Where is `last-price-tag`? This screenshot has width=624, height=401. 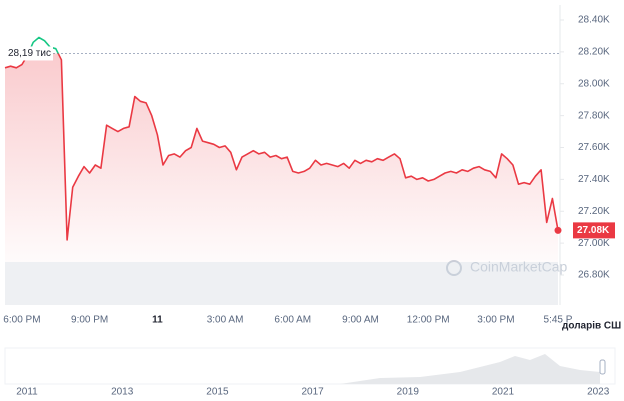 last-price-tag is located at coordinates (594, 230).